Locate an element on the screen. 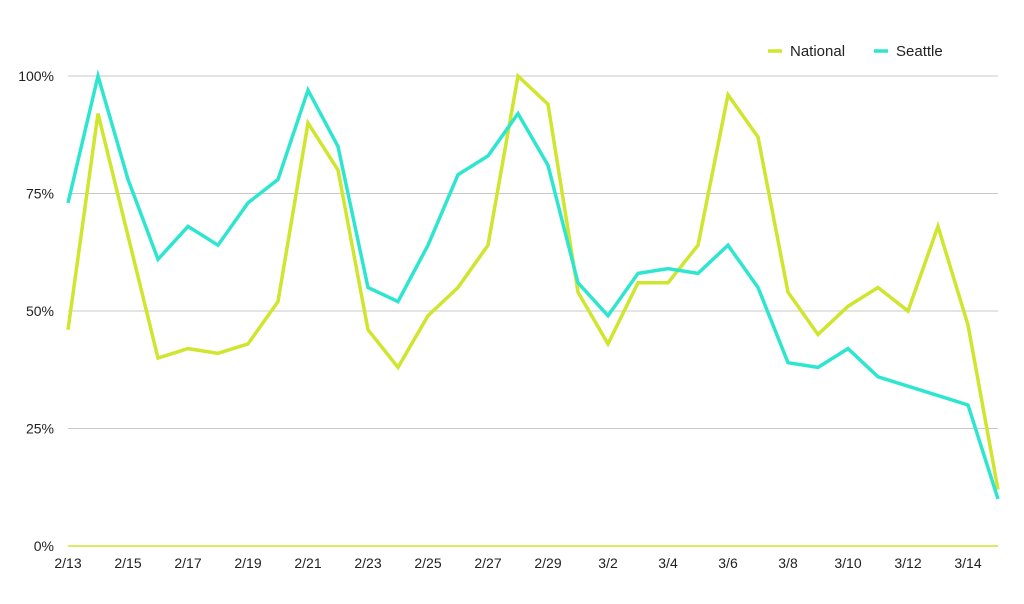  x-tick-label: 3/10 is located at coordinates (847, 563).